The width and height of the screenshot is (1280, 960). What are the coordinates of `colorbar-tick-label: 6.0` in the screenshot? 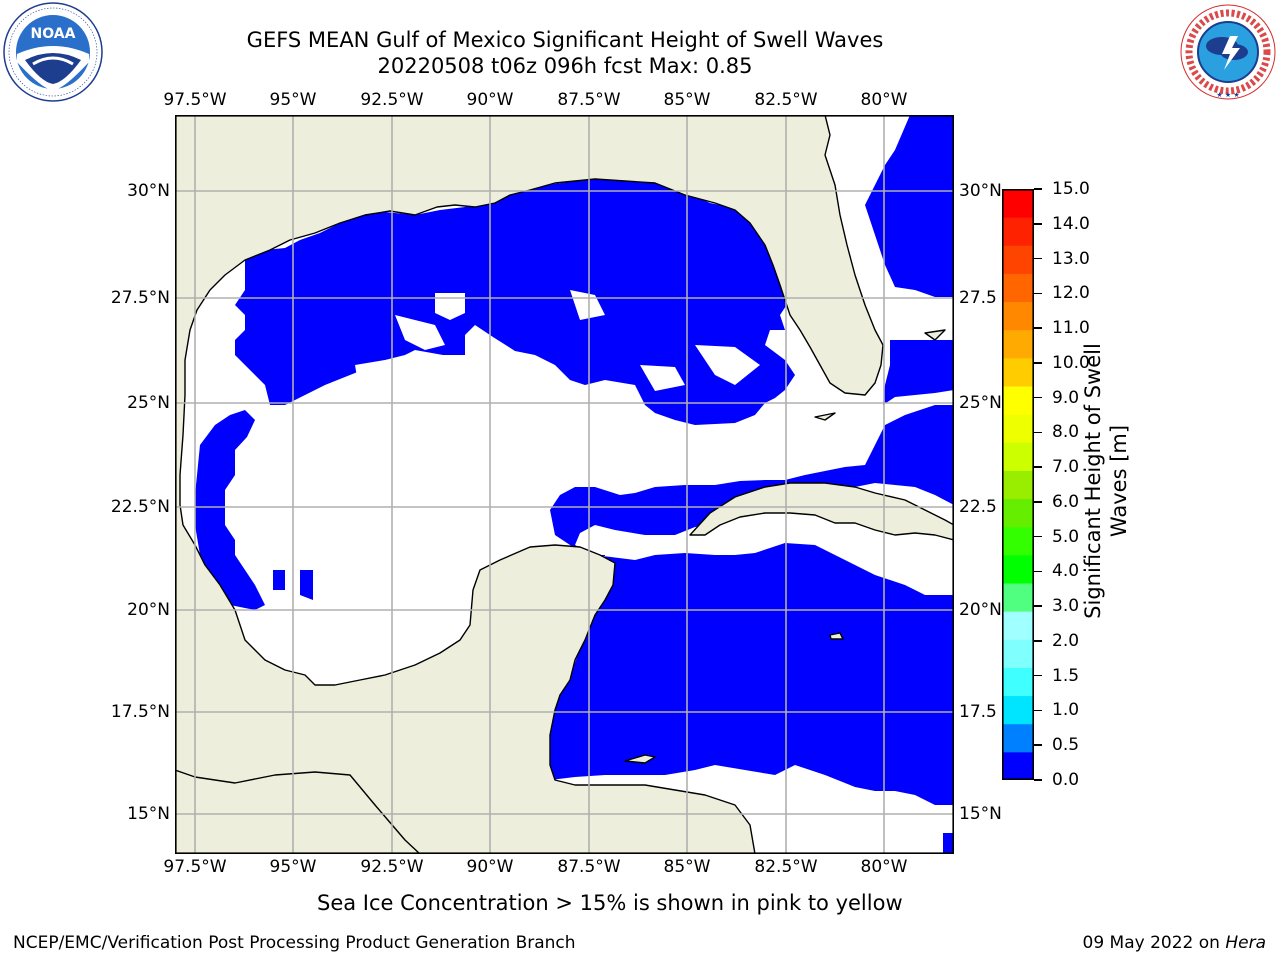 It's located at (1066, 501).